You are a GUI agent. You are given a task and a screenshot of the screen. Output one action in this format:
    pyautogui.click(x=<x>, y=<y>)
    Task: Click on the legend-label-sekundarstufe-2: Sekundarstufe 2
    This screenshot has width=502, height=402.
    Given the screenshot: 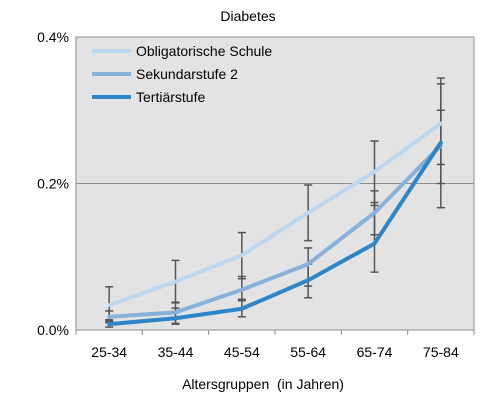 What is the action you would take?
    pyautogui.click(x=187, y=74)
    